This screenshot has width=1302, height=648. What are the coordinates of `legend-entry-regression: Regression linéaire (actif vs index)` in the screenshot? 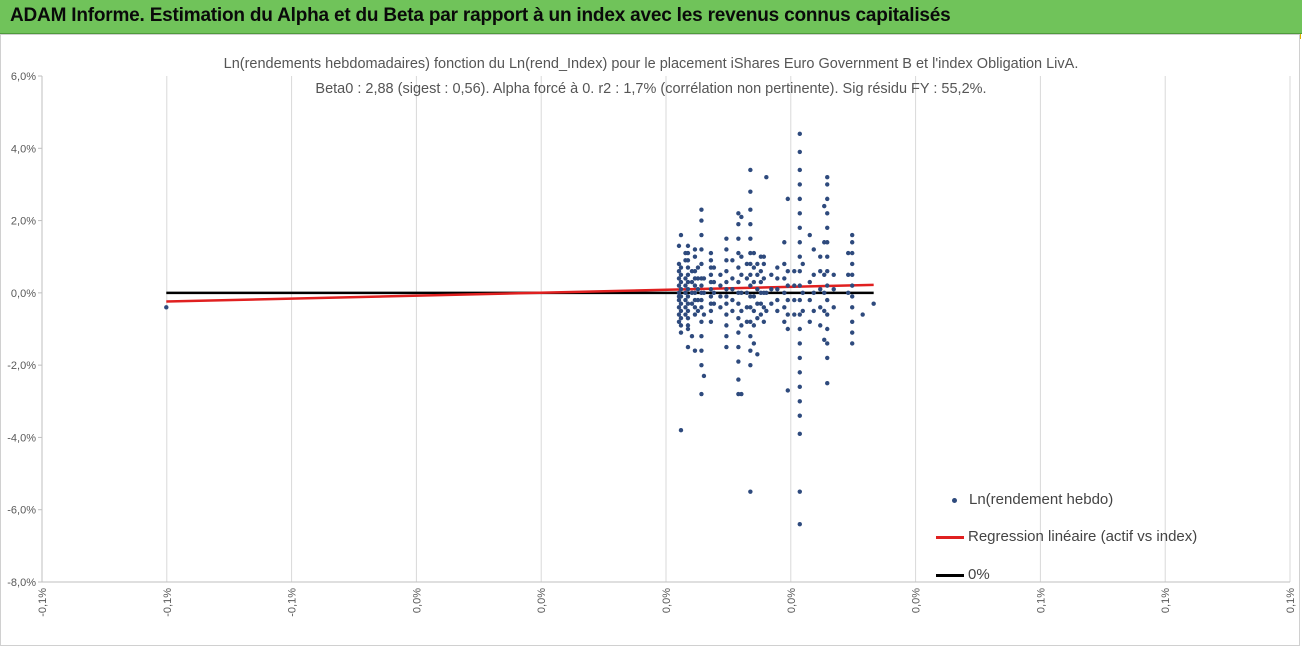 It's located at (1066, 536).